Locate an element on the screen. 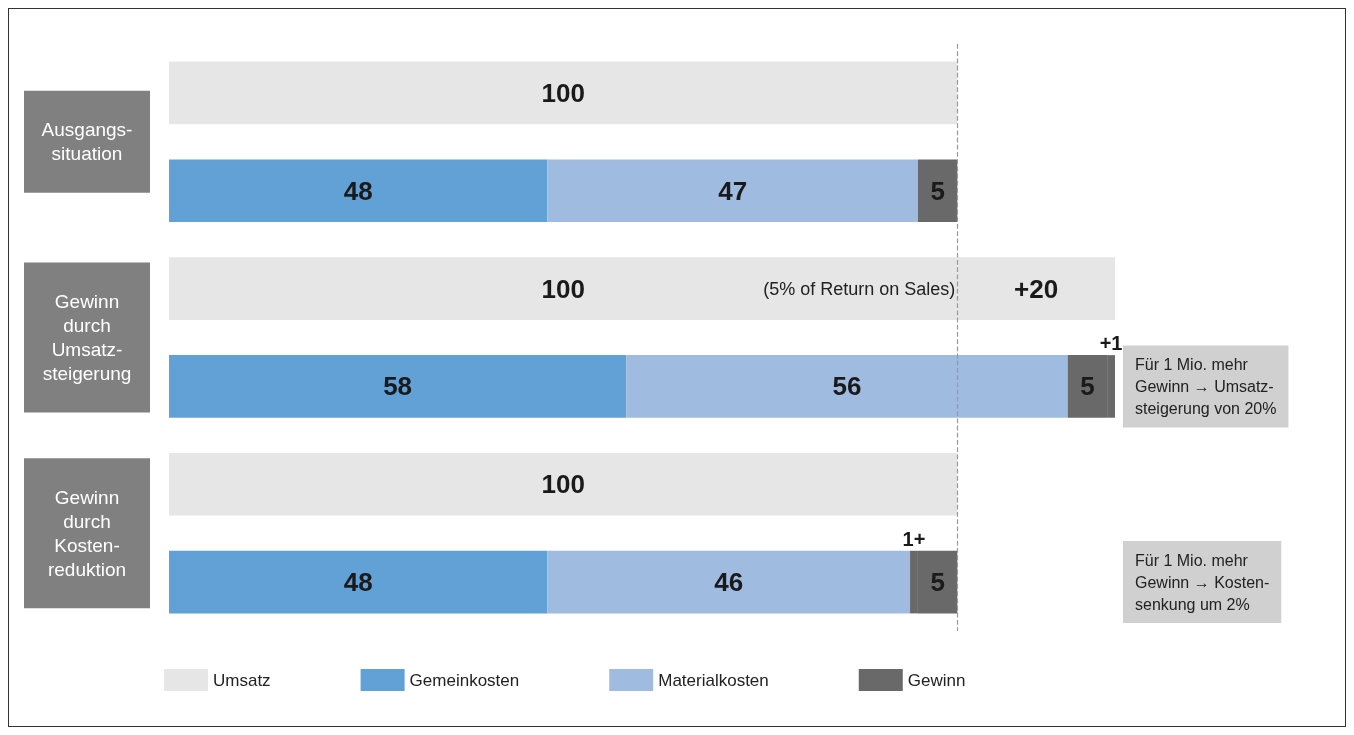 Image resolution: width=1354 pixels, height=735 pixels. legend-label: Materialkosten is located at coordinates (713, 680).